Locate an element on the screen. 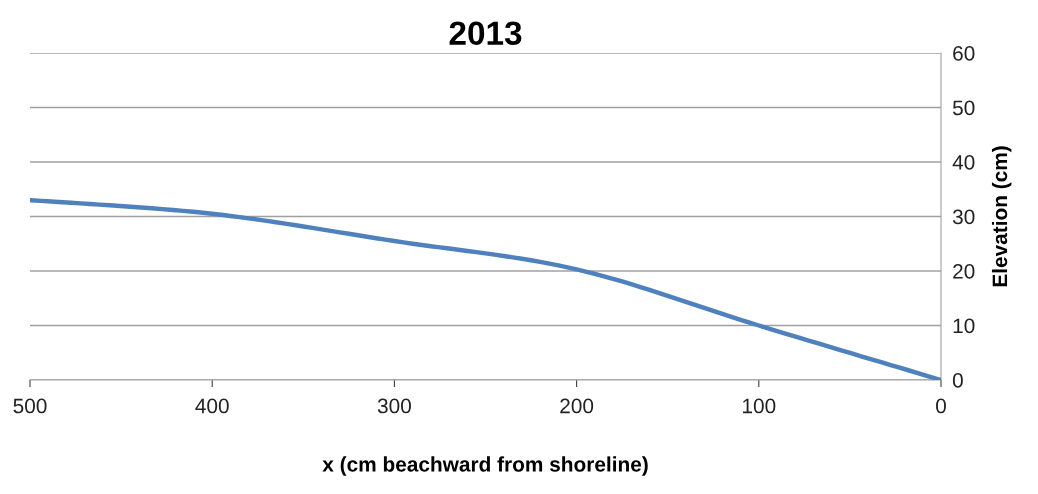 The image size is (1038, 494). y-axis-title: Elevation (cm) is located at coordinates (1001, 216).